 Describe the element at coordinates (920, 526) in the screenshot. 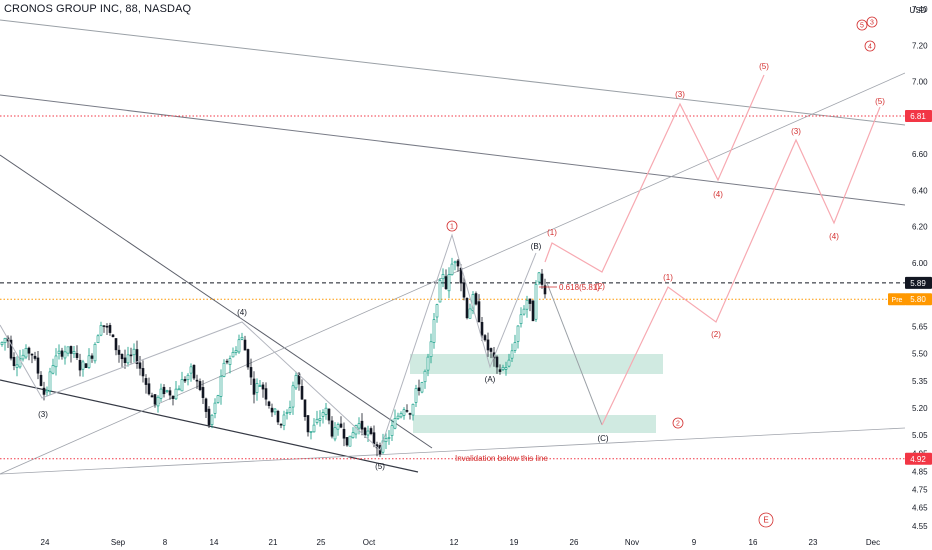

I see `price-tick-label: 4.55` at that location.